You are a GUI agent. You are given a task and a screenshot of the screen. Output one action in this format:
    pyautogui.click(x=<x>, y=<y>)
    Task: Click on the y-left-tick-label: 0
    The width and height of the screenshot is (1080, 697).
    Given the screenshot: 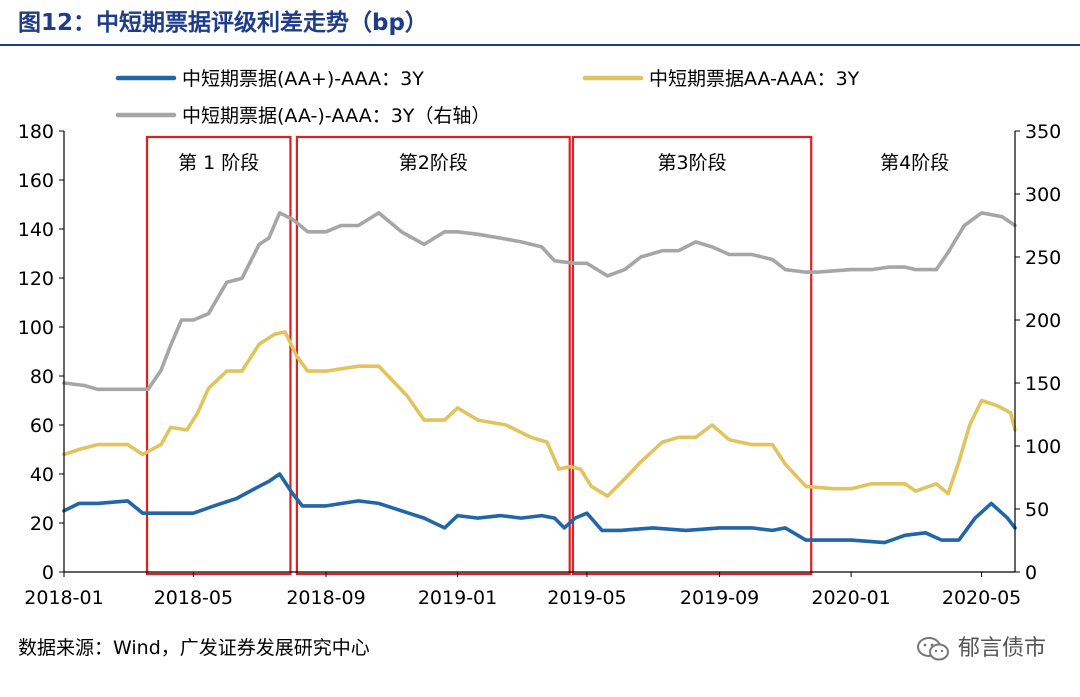 What is the action you would take?
    pyautogui.click(x=48, y=573)
    